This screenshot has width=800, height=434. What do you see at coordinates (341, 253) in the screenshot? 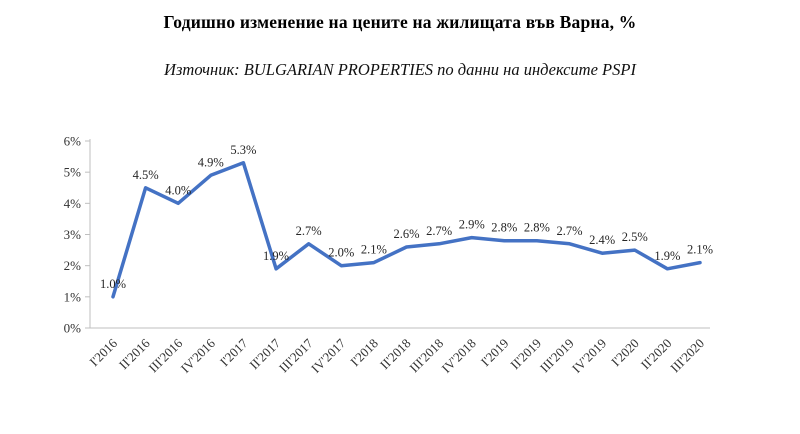
I see `data-point-label: 2.0%` at bounding box center [341, 253].